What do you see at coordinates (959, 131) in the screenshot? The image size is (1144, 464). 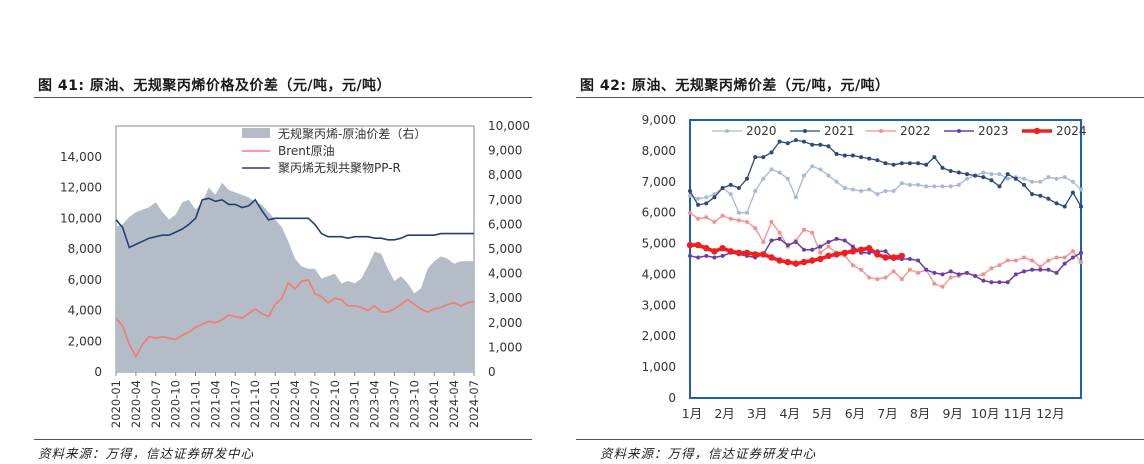 I see `legend-marker-2023` at bounding box center [959, 131].